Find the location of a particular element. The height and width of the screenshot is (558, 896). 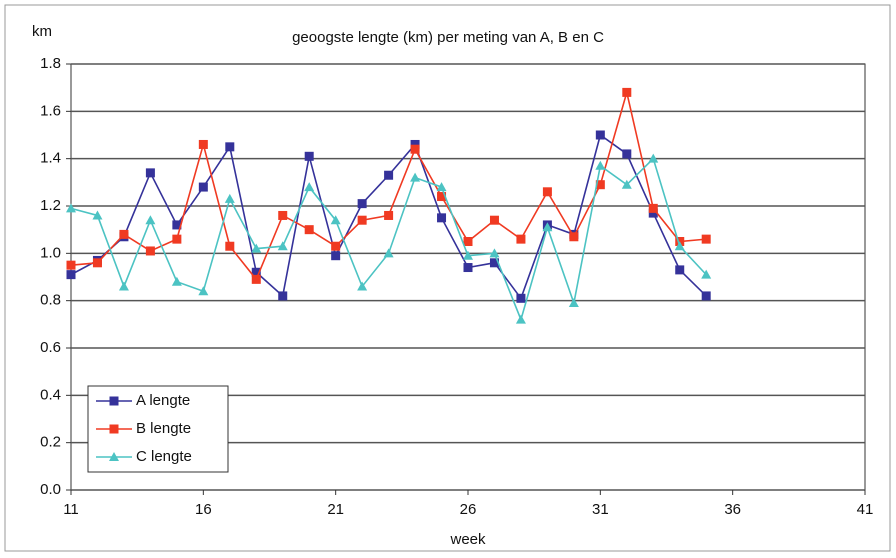

y-tick-label: 0.2 is located at coordinates (50, 442).